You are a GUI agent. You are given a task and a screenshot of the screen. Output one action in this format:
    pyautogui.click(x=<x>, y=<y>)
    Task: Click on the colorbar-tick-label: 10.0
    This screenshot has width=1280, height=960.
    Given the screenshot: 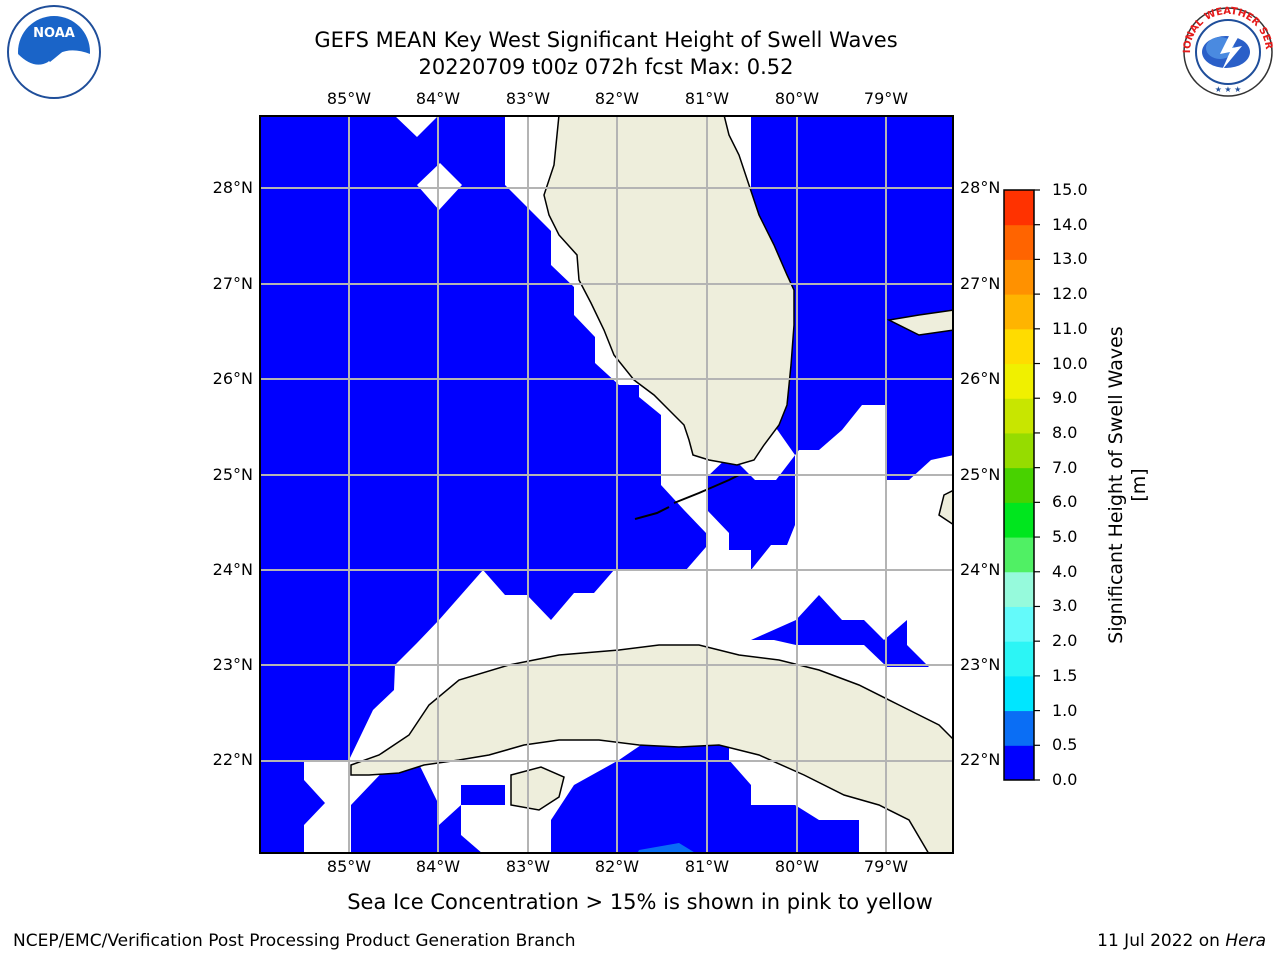 What is the action you would take?
    pyautogui.click(x=1070, y=363)
    